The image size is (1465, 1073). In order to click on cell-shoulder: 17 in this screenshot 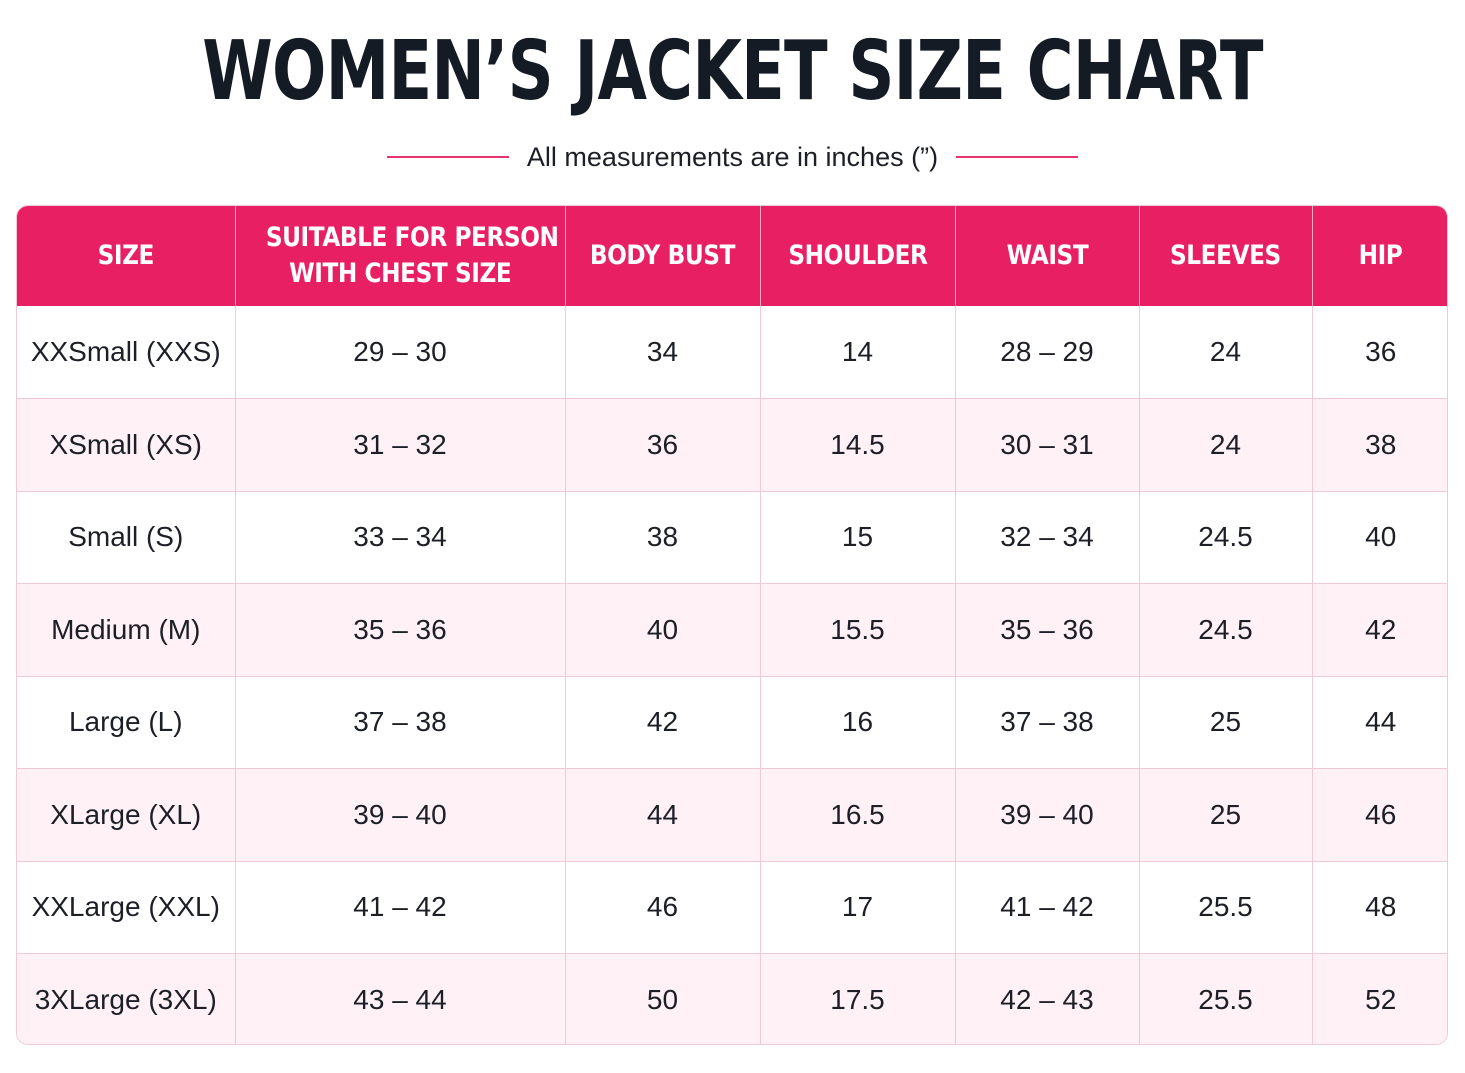, I will do `click(858, 907)`.